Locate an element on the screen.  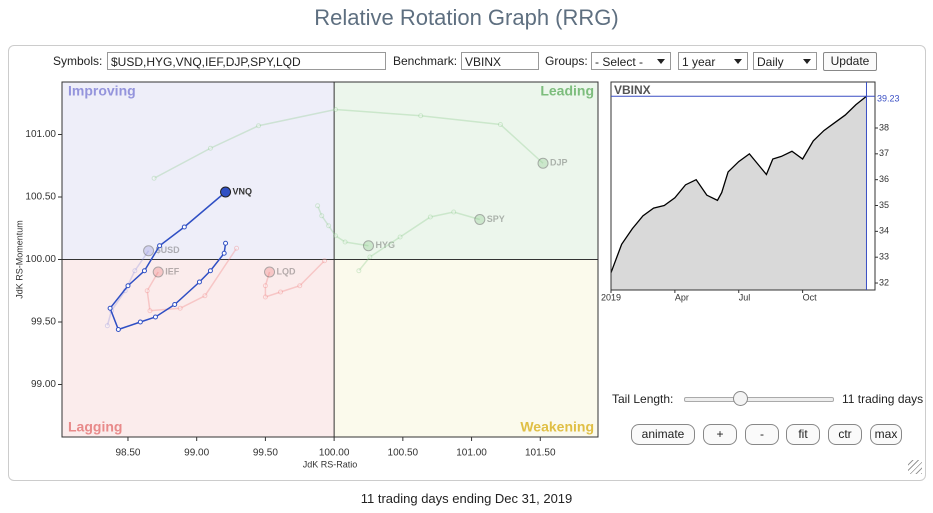
symbols-label: Symbols: is located at coordinates (78, 61).